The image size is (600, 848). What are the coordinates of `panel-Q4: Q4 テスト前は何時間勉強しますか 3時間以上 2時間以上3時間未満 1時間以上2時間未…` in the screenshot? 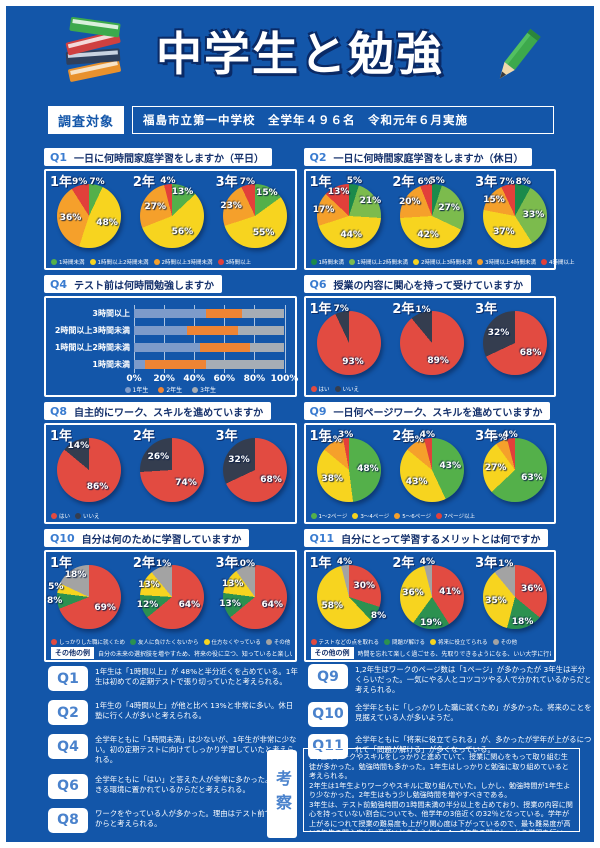 It's located at (171, 336).